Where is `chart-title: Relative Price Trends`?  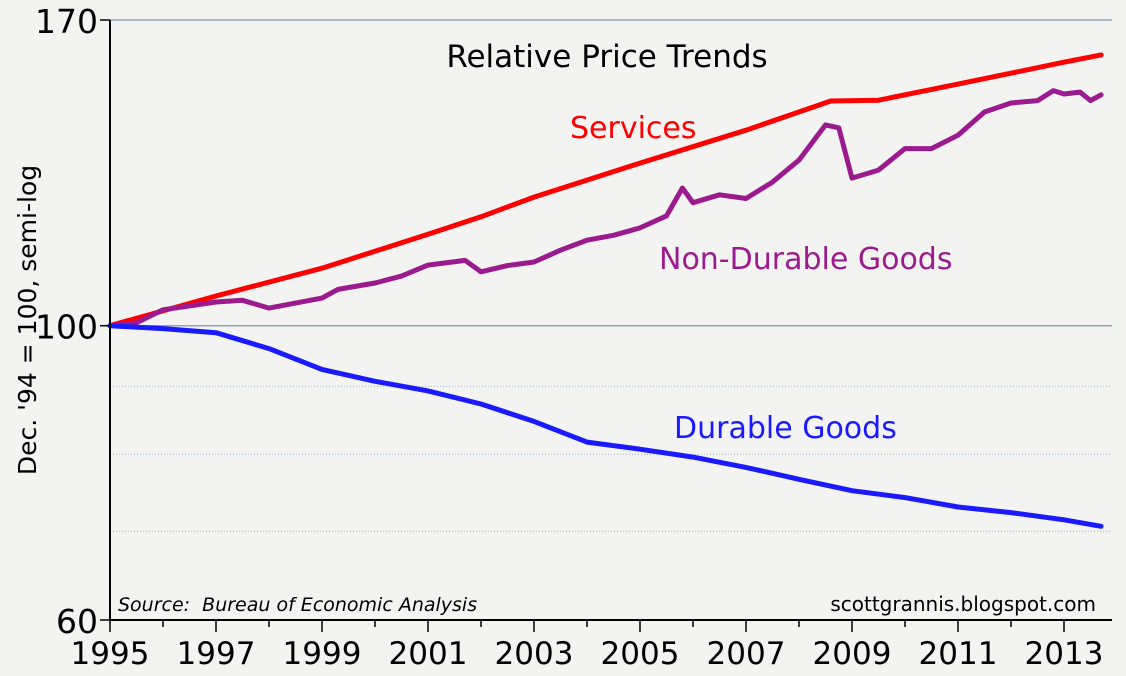
chart-title: Relative Price Trends is located at coordinates (606, 57).